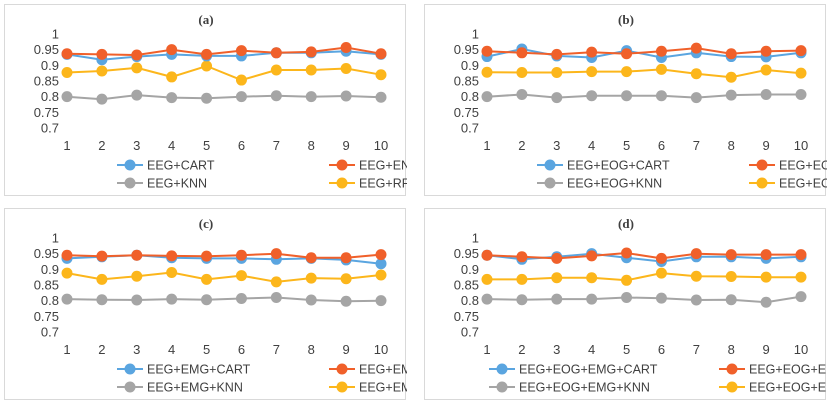  Describe the element at coordinates (206, 145) in the screenshot. I see `chart-a-xtick-label: 5` at that location.